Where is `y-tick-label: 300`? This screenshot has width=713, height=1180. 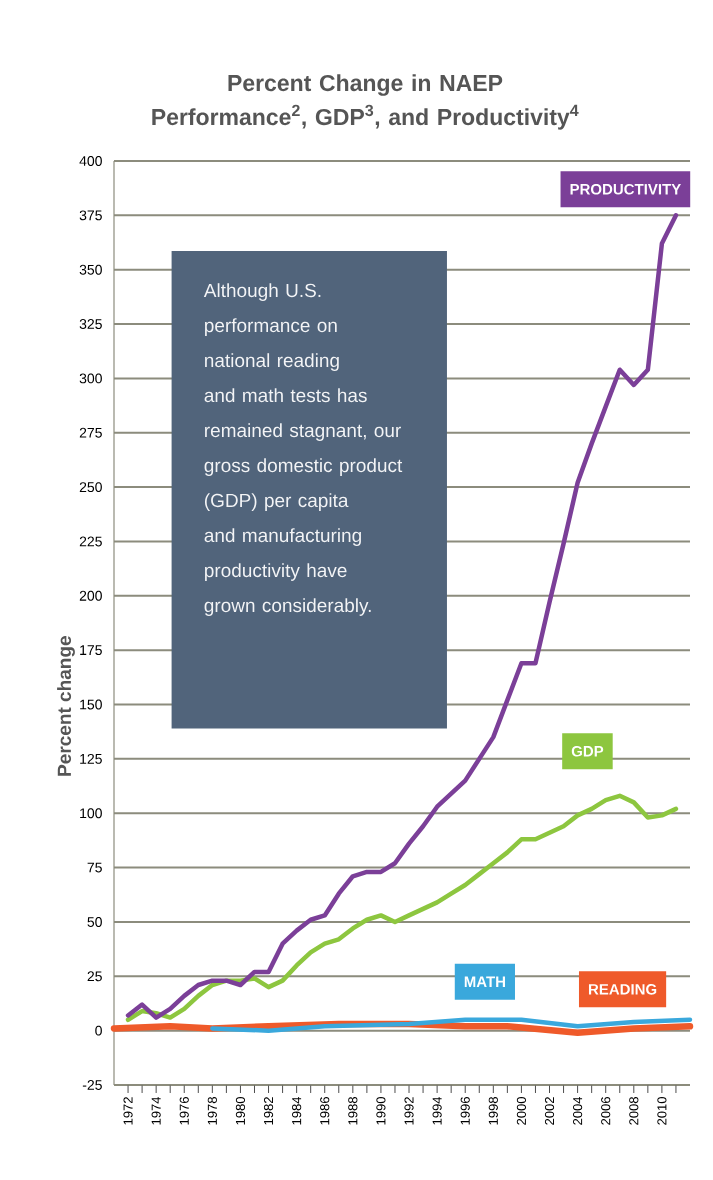 y-tick-label: 300 is located at coordinates (90, 378).